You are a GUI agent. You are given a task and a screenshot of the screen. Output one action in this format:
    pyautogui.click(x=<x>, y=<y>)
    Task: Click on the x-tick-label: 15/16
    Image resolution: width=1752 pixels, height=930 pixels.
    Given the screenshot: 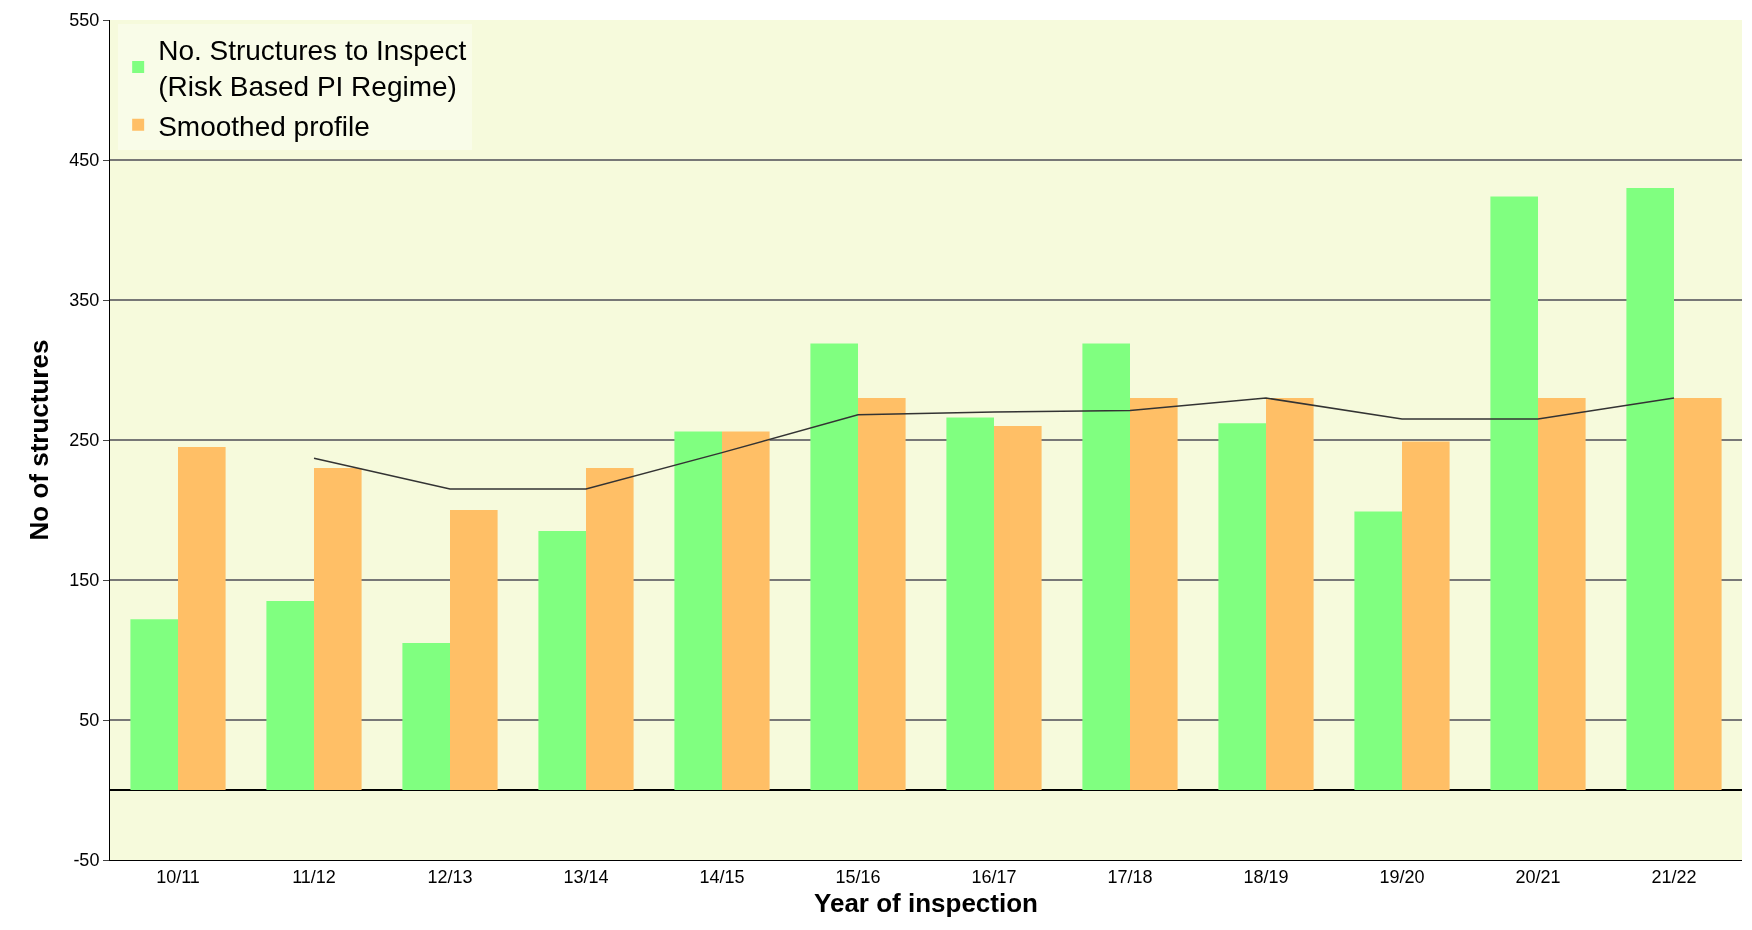 What is the action you would take?
    pyautogui.click(x=858, y=876)
    